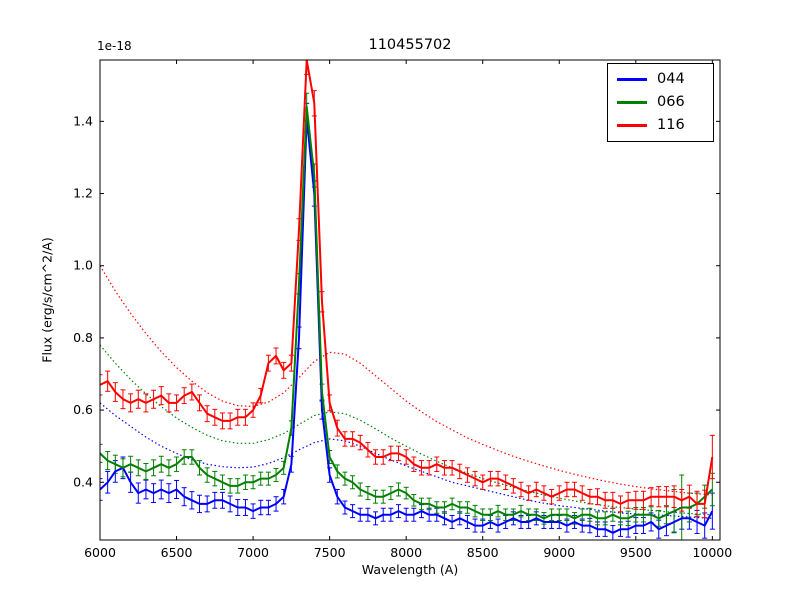 The width and height of the screenshot is (800, 600). I want to click on x-axis-label: Wavelength (A), so click(410, 569).